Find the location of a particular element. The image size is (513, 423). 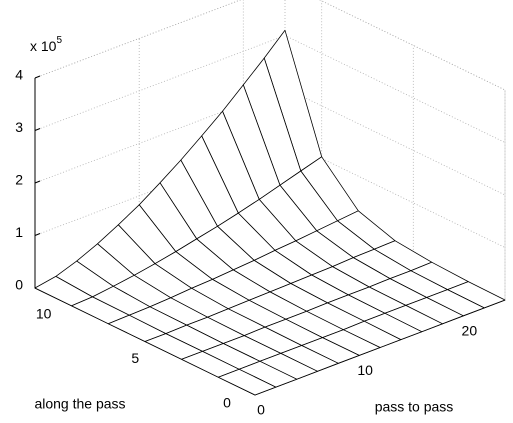

y-tick-label: 5 is located at coordinates (135, 358).